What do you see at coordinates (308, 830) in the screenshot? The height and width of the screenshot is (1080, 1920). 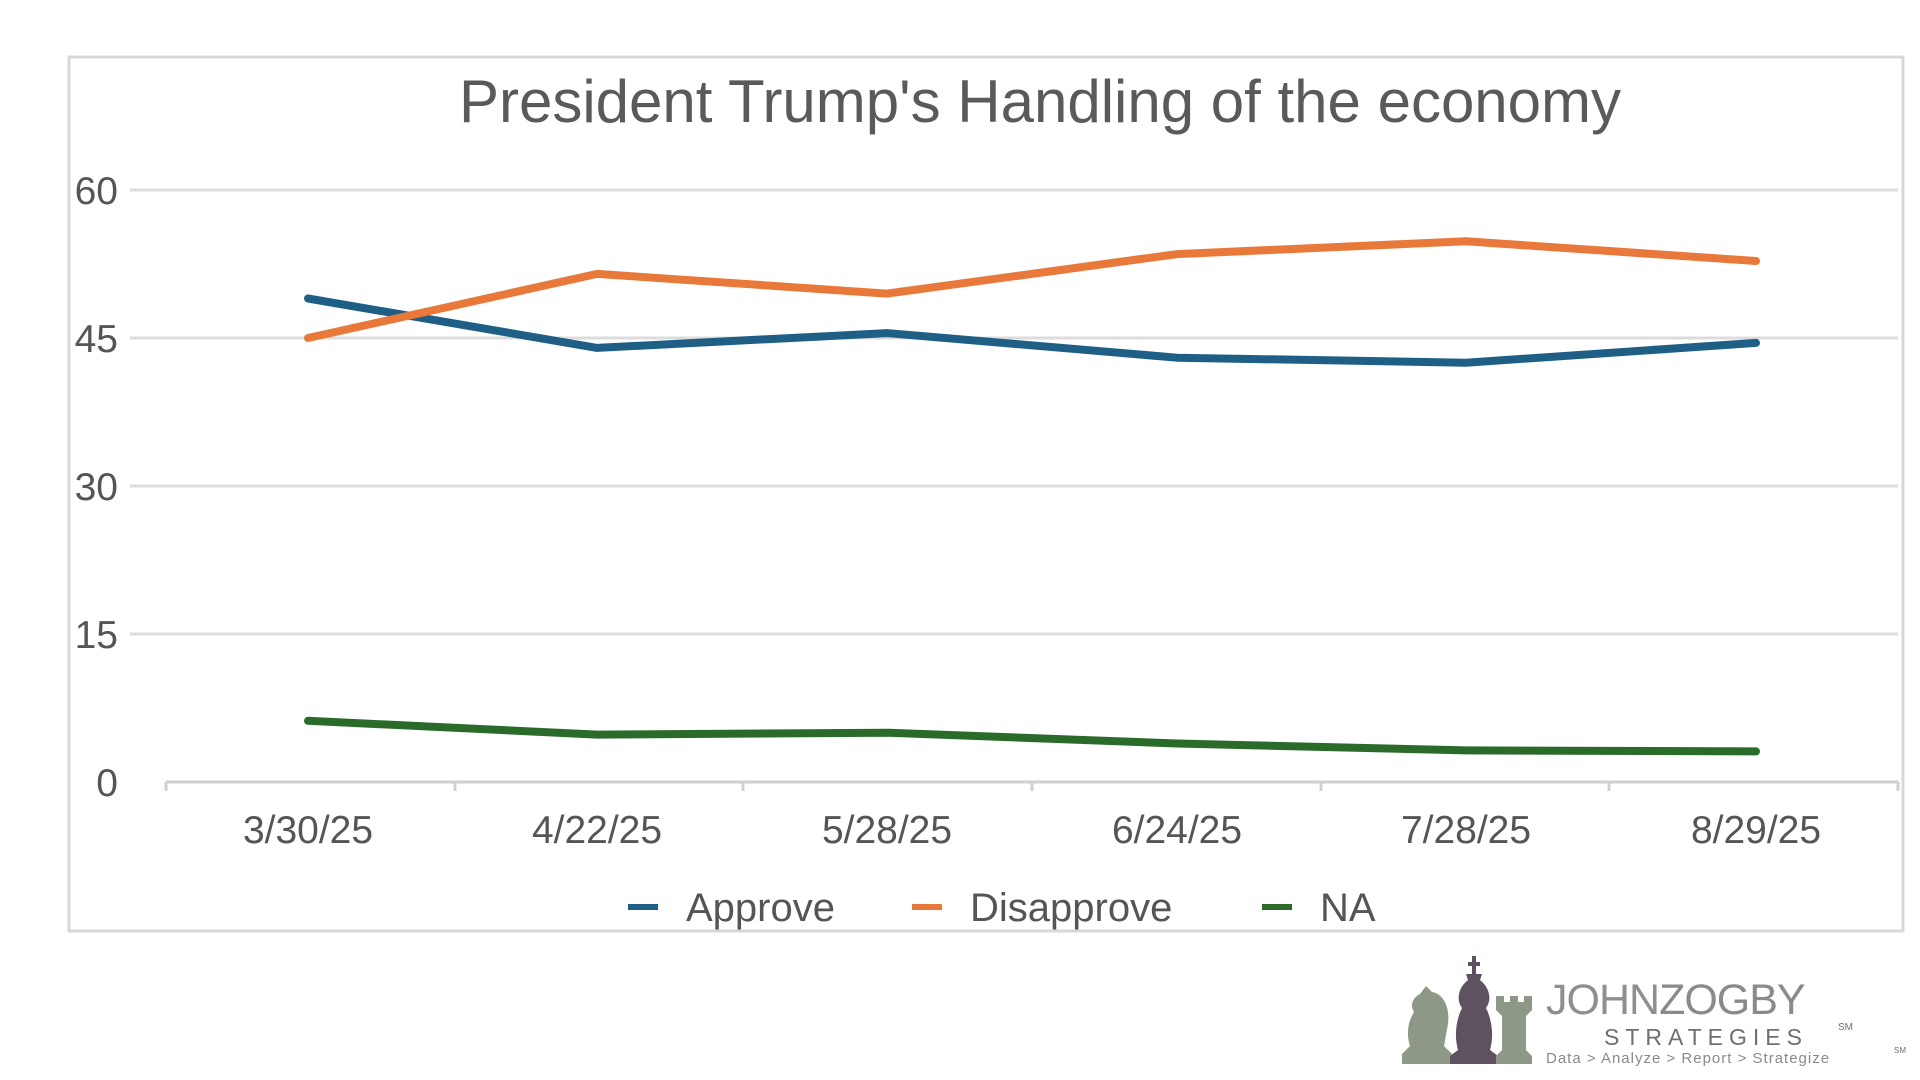 I see `x-tick-label: 3/30/25` at bounding box center [308, 830].